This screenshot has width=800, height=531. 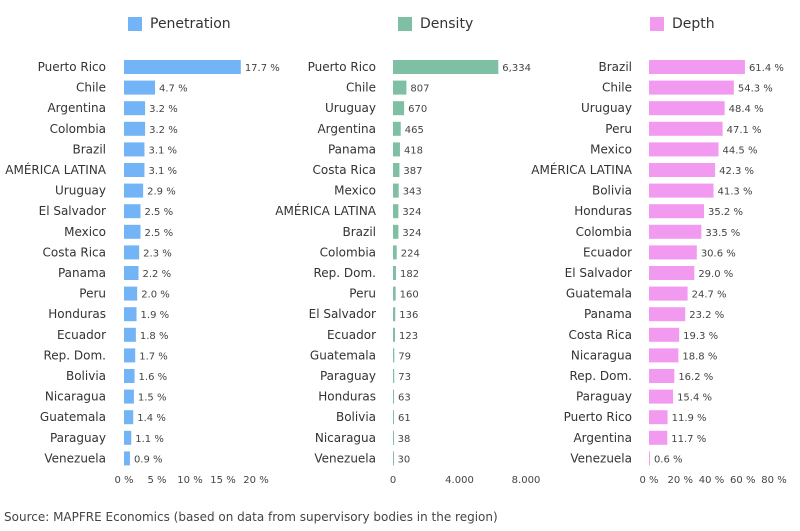 I want to click on penetration-value-label: 2.9 %, so click(x=161, y=192).